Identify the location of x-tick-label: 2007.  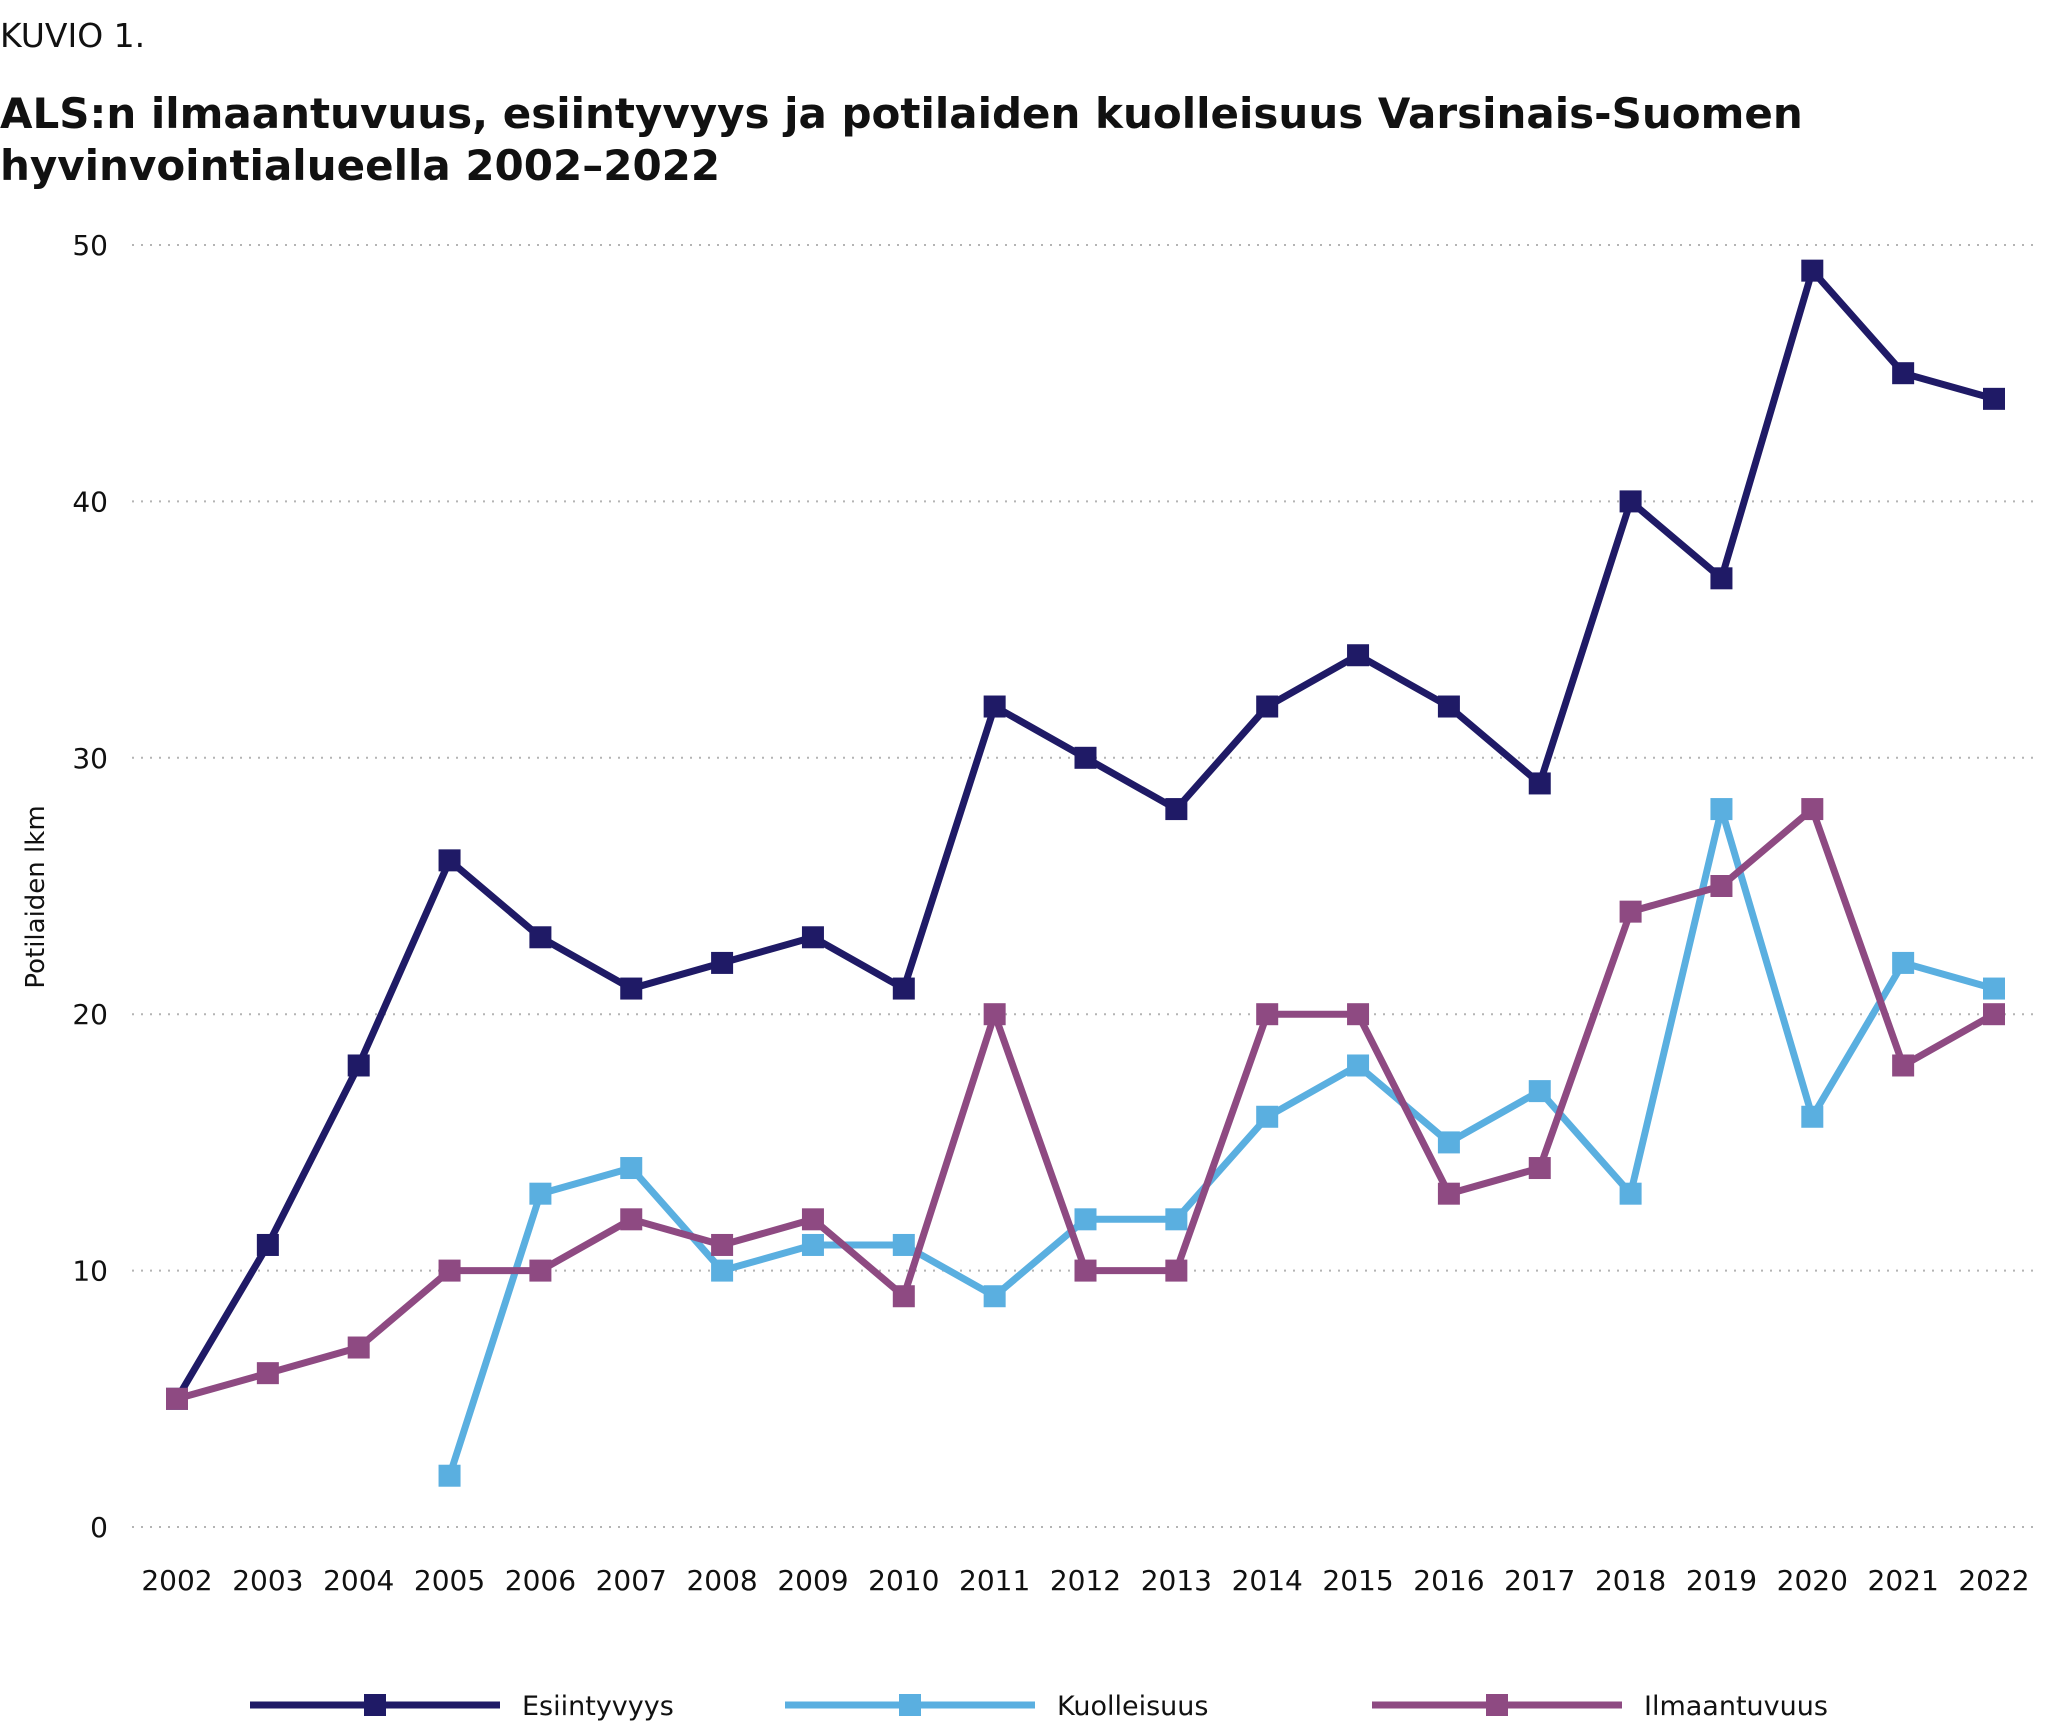
(631, 1580).